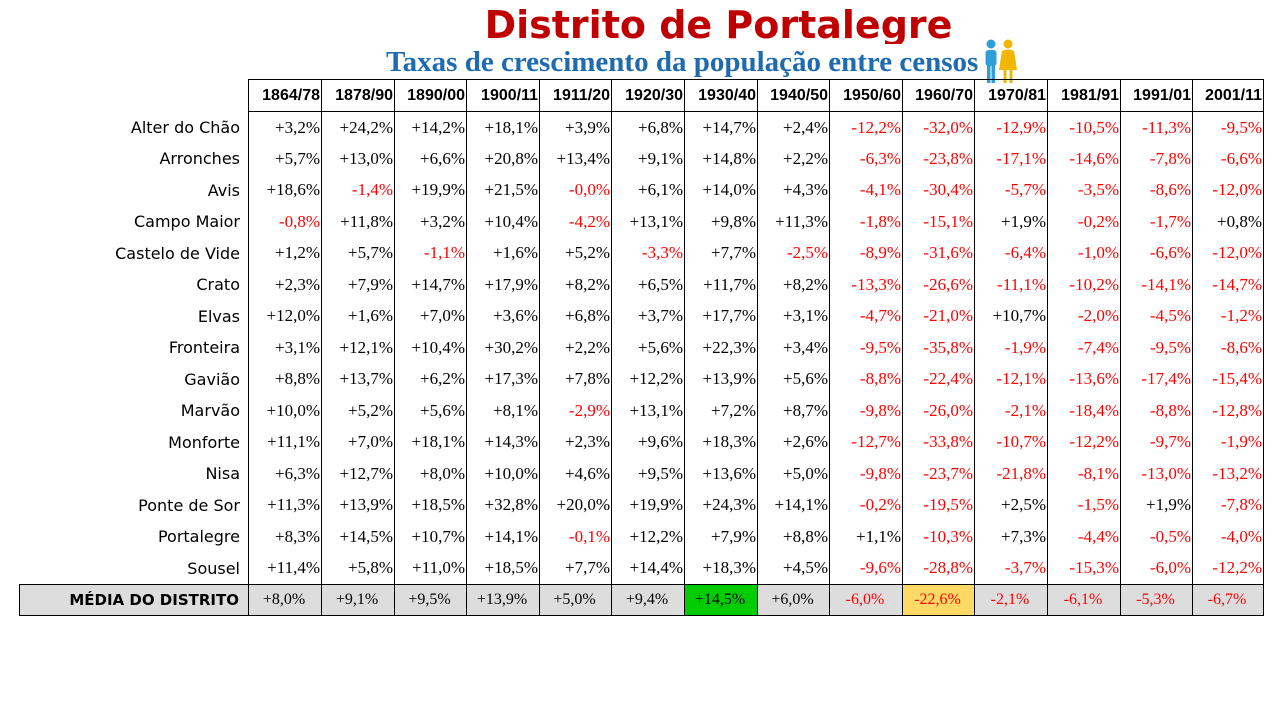 This screenshot has height=720, width=1280. I want to click on column-header: 1878/90, so click(358, 95).